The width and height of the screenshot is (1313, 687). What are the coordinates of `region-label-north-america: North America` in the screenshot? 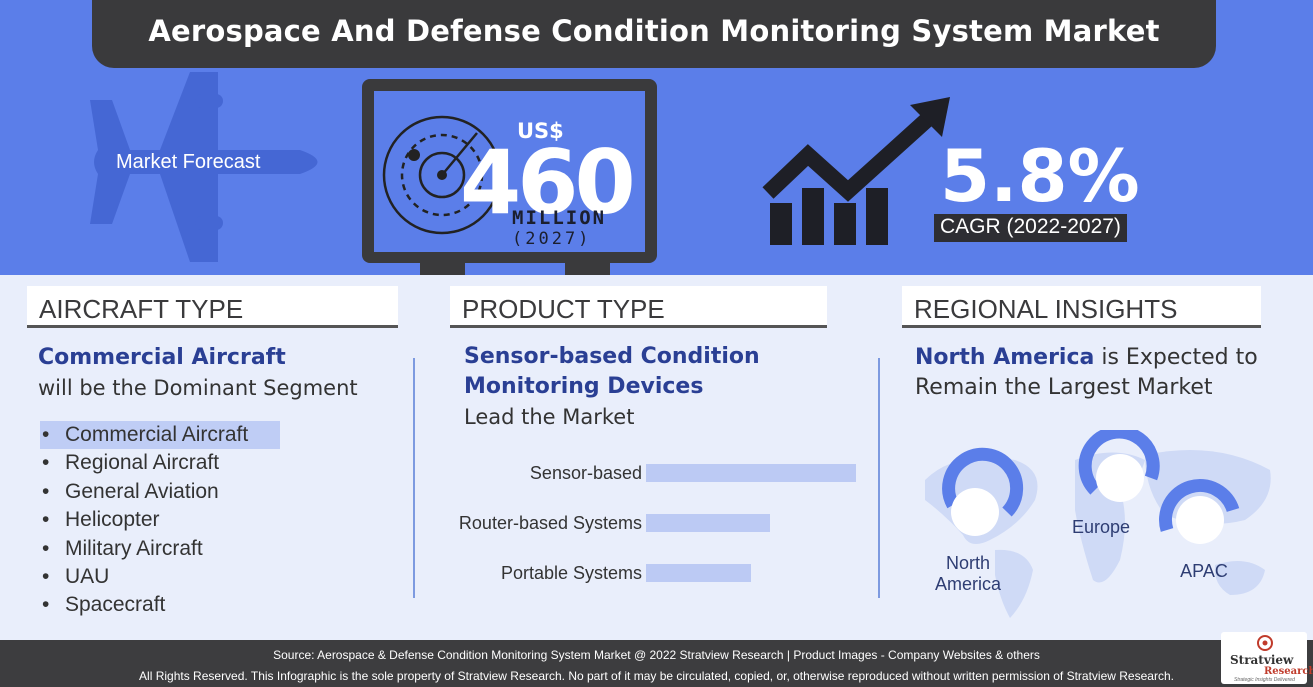 It's located at (968, 574).